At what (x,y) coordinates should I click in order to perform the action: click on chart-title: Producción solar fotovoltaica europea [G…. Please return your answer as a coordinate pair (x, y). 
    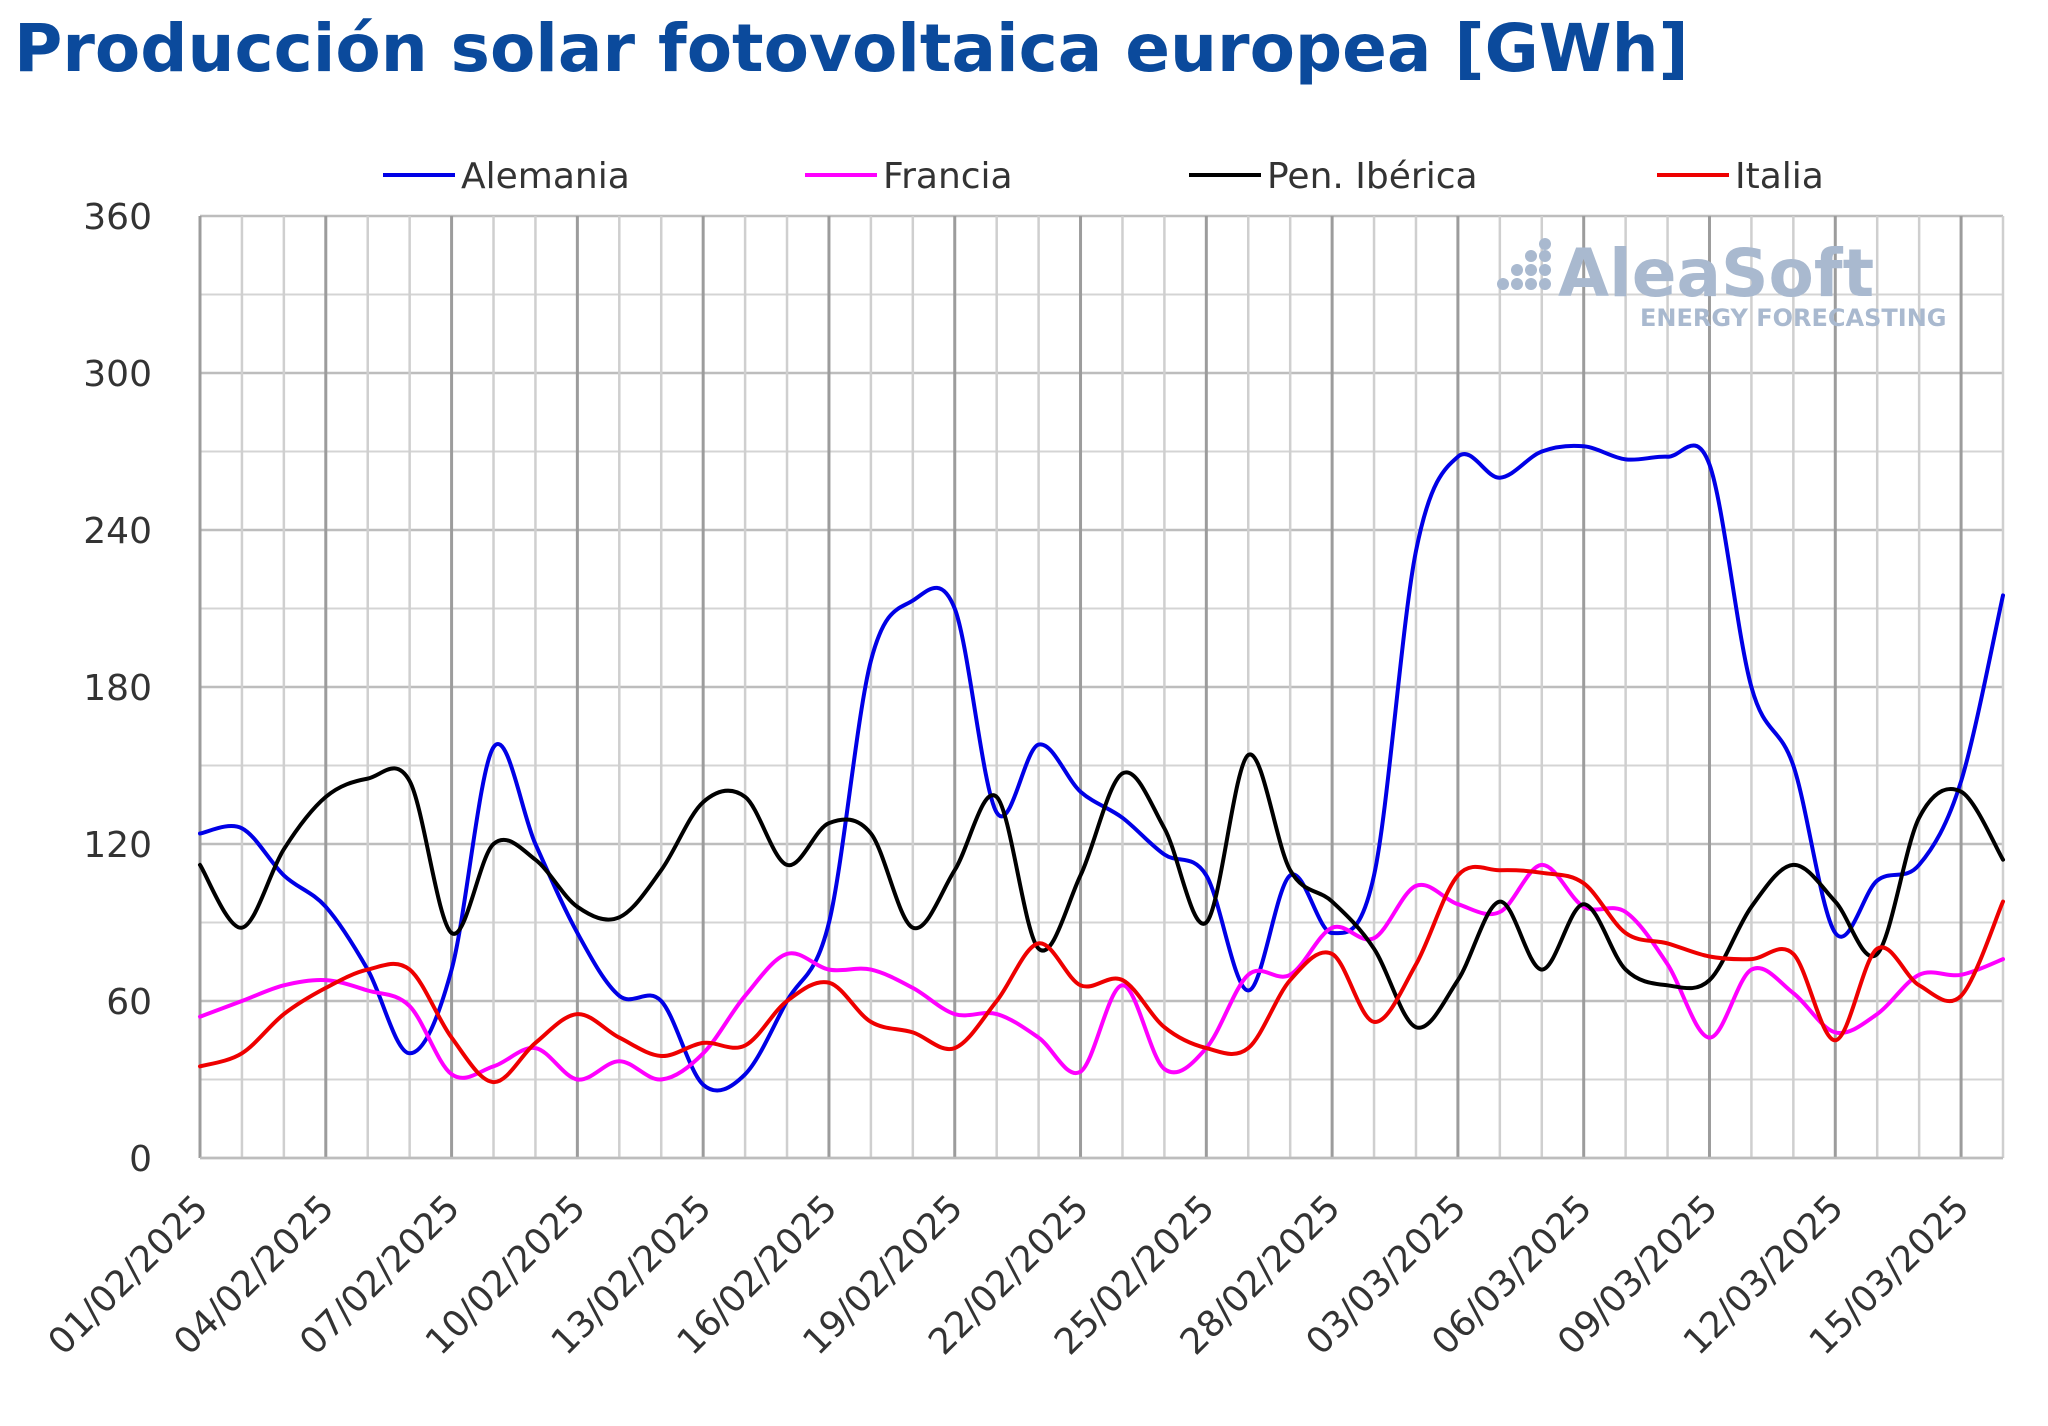
    Looking at the image, I should click on (851, 48).